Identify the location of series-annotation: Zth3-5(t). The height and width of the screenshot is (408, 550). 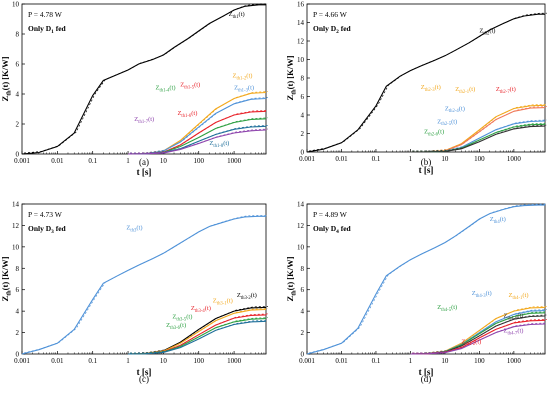
(182, 318).